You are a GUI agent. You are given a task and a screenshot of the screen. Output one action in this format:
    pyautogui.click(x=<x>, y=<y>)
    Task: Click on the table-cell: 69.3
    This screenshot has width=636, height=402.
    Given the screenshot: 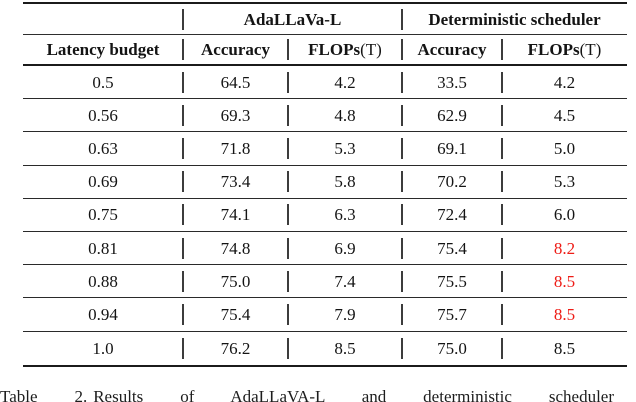 What is the action you would take?
    pyautogui.click(x=235, y=115)
    